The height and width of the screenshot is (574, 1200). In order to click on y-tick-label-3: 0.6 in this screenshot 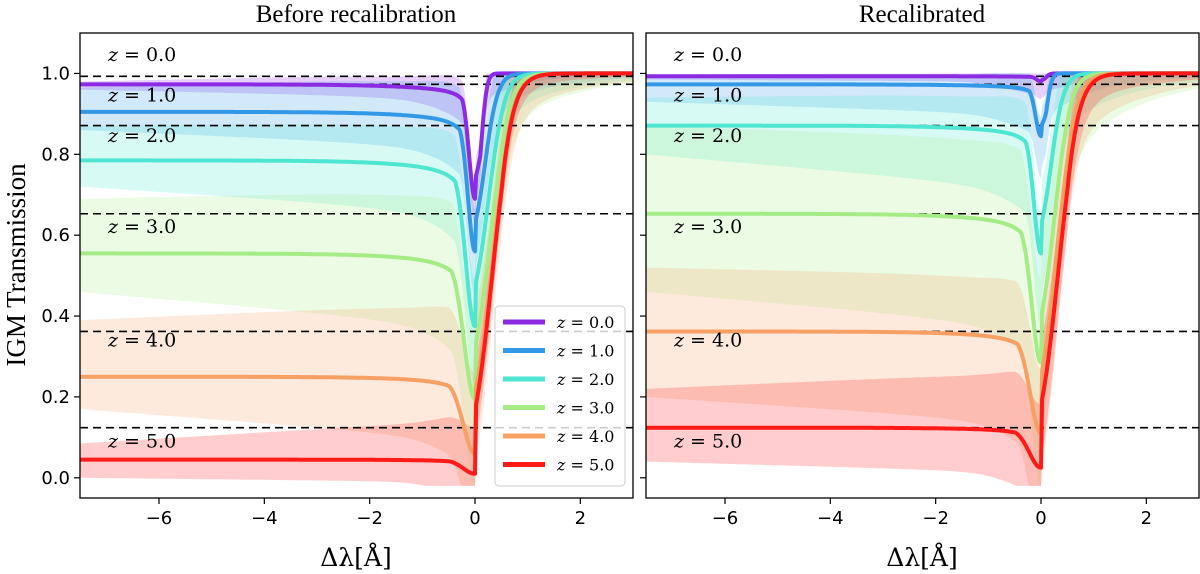, I will do `click(55, 235)`.